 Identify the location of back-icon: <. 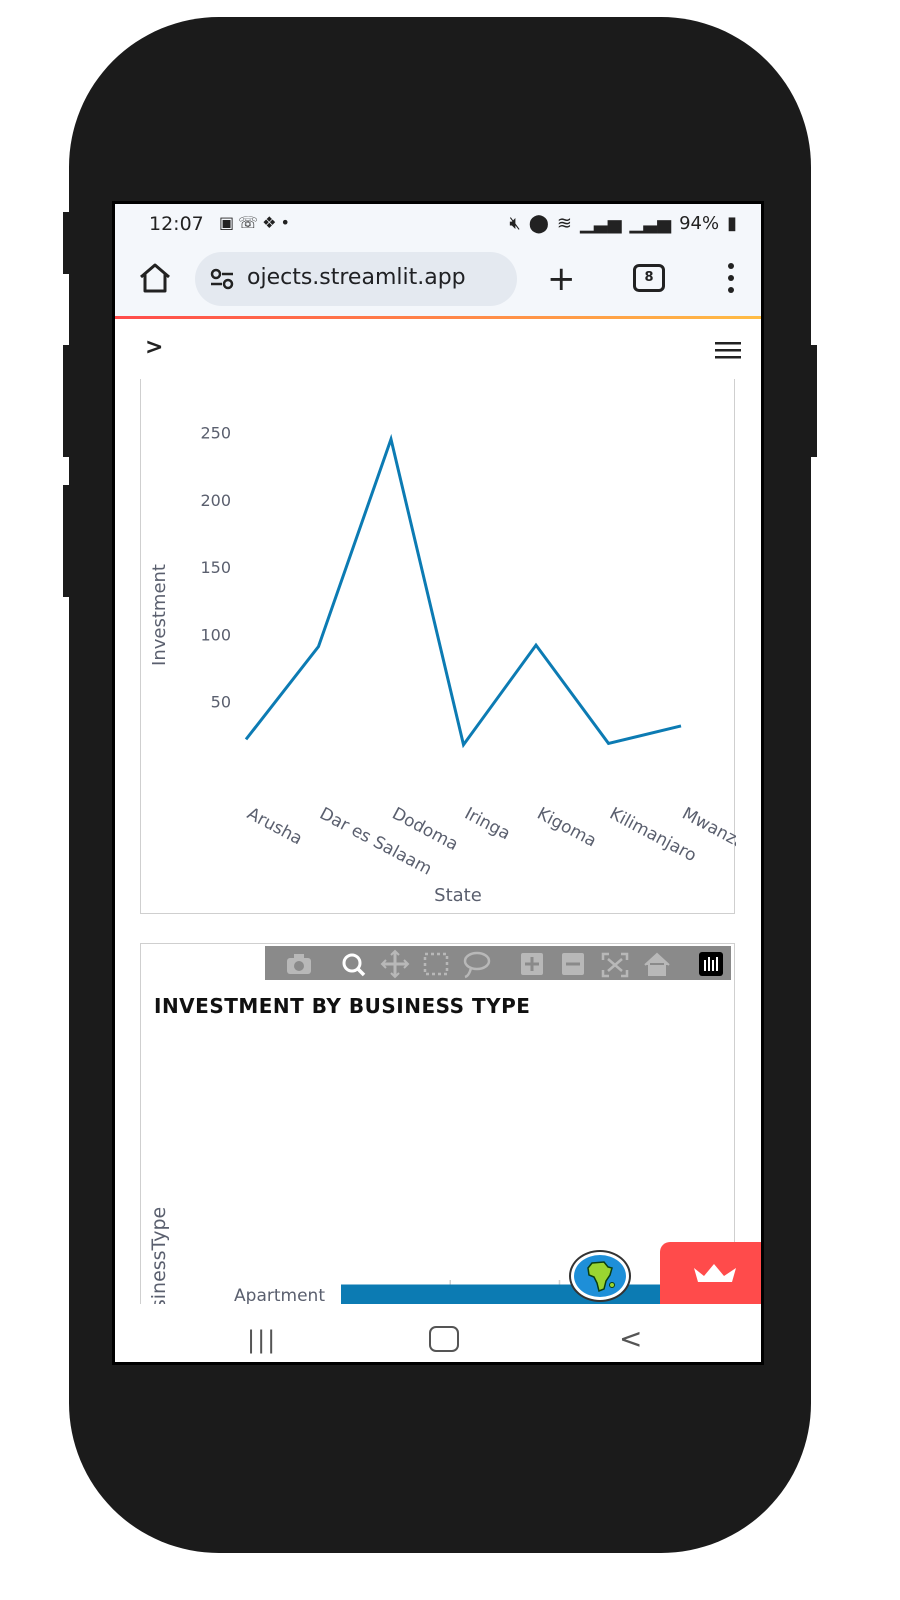
(631, 1338).